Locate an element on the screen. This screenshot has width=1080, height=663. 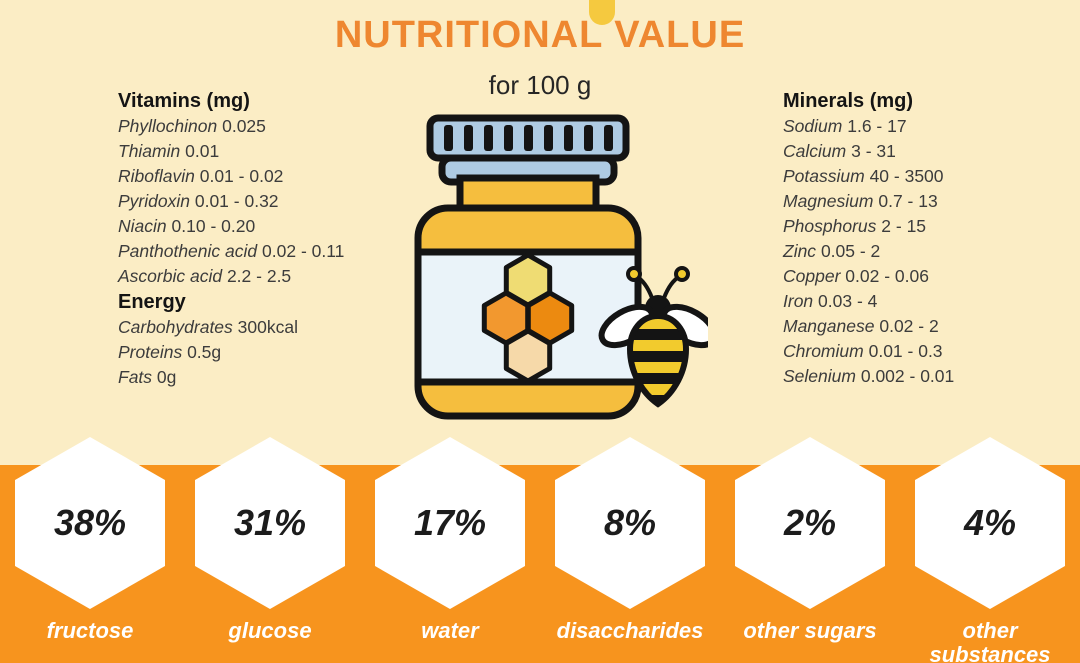
hexagon: 2% is located at coordinates (810, 523).